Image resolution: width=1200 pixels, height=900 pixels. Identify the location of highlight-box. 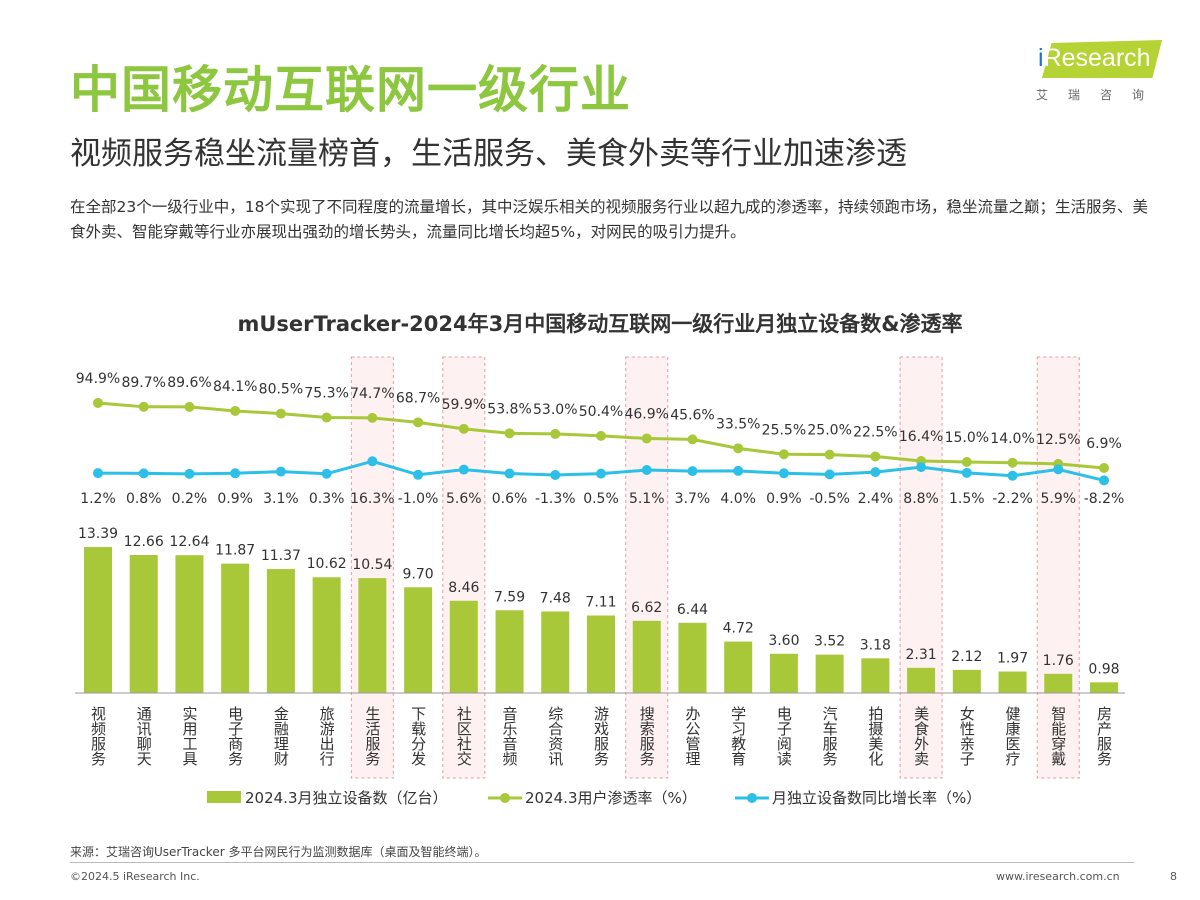
(1058, 567).